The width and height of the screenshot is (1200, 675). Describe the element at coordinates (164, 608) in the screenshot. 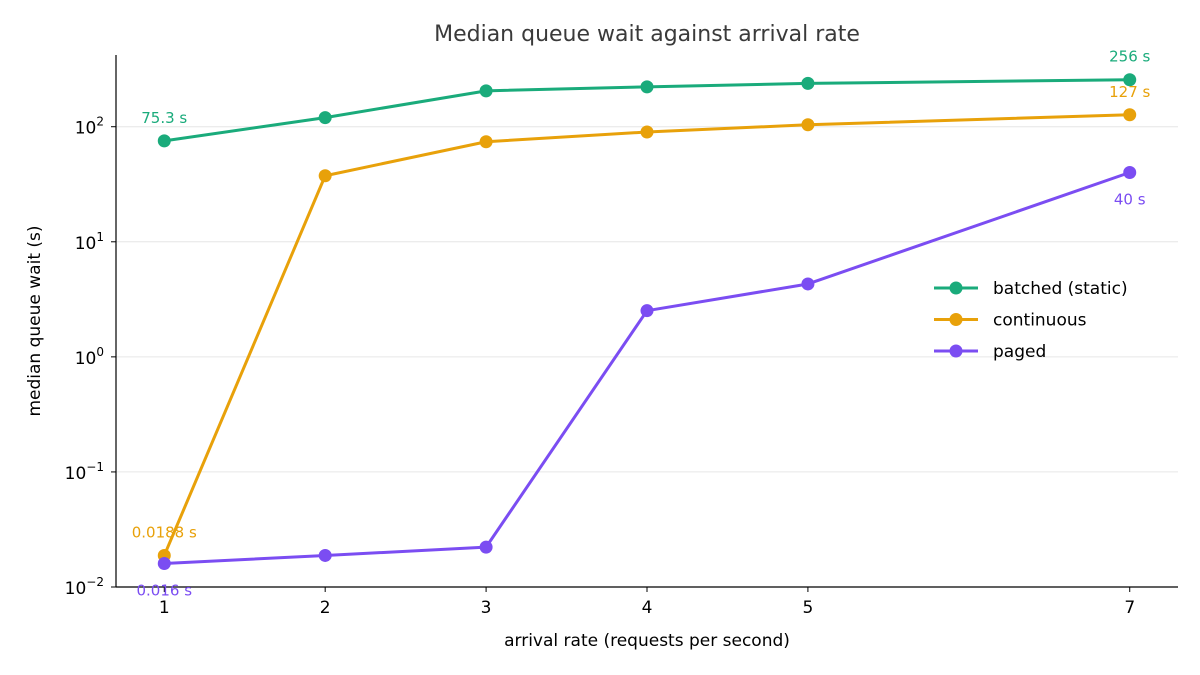

I see `x-tick-label: 1` at that location.